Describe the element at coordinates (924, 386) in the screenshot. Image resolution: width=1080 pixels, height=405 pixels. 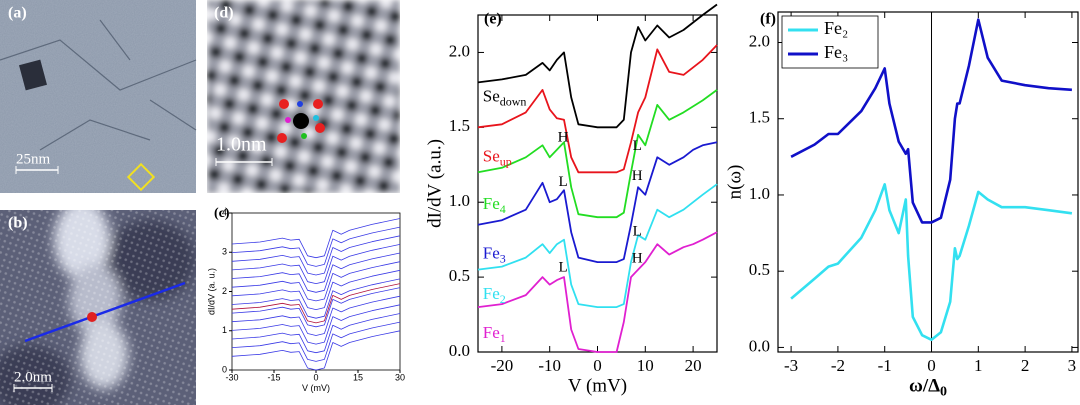
I see `x-axis-label-text: ω/Δ` at that location.